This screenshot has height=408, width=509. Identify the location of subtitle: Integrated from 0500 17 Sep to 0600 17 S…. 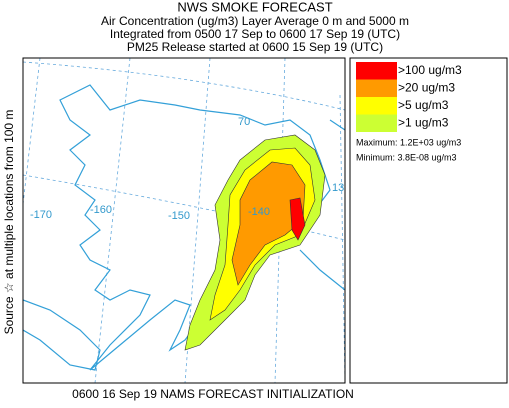
(255, 34).